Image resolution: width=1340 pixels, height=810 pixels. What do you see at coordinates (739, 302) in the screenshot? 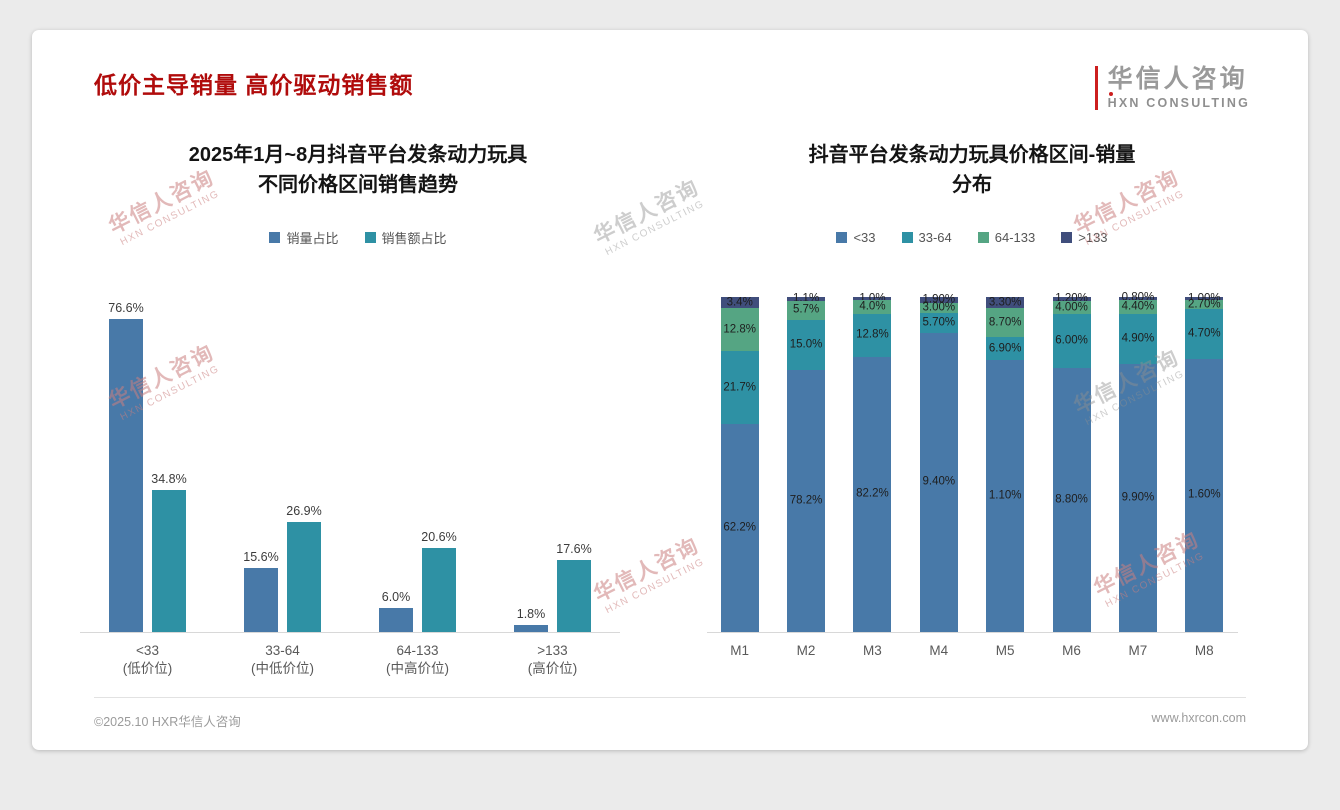
I see `segment->133: 3.4%` at bounding box center [739, 302].